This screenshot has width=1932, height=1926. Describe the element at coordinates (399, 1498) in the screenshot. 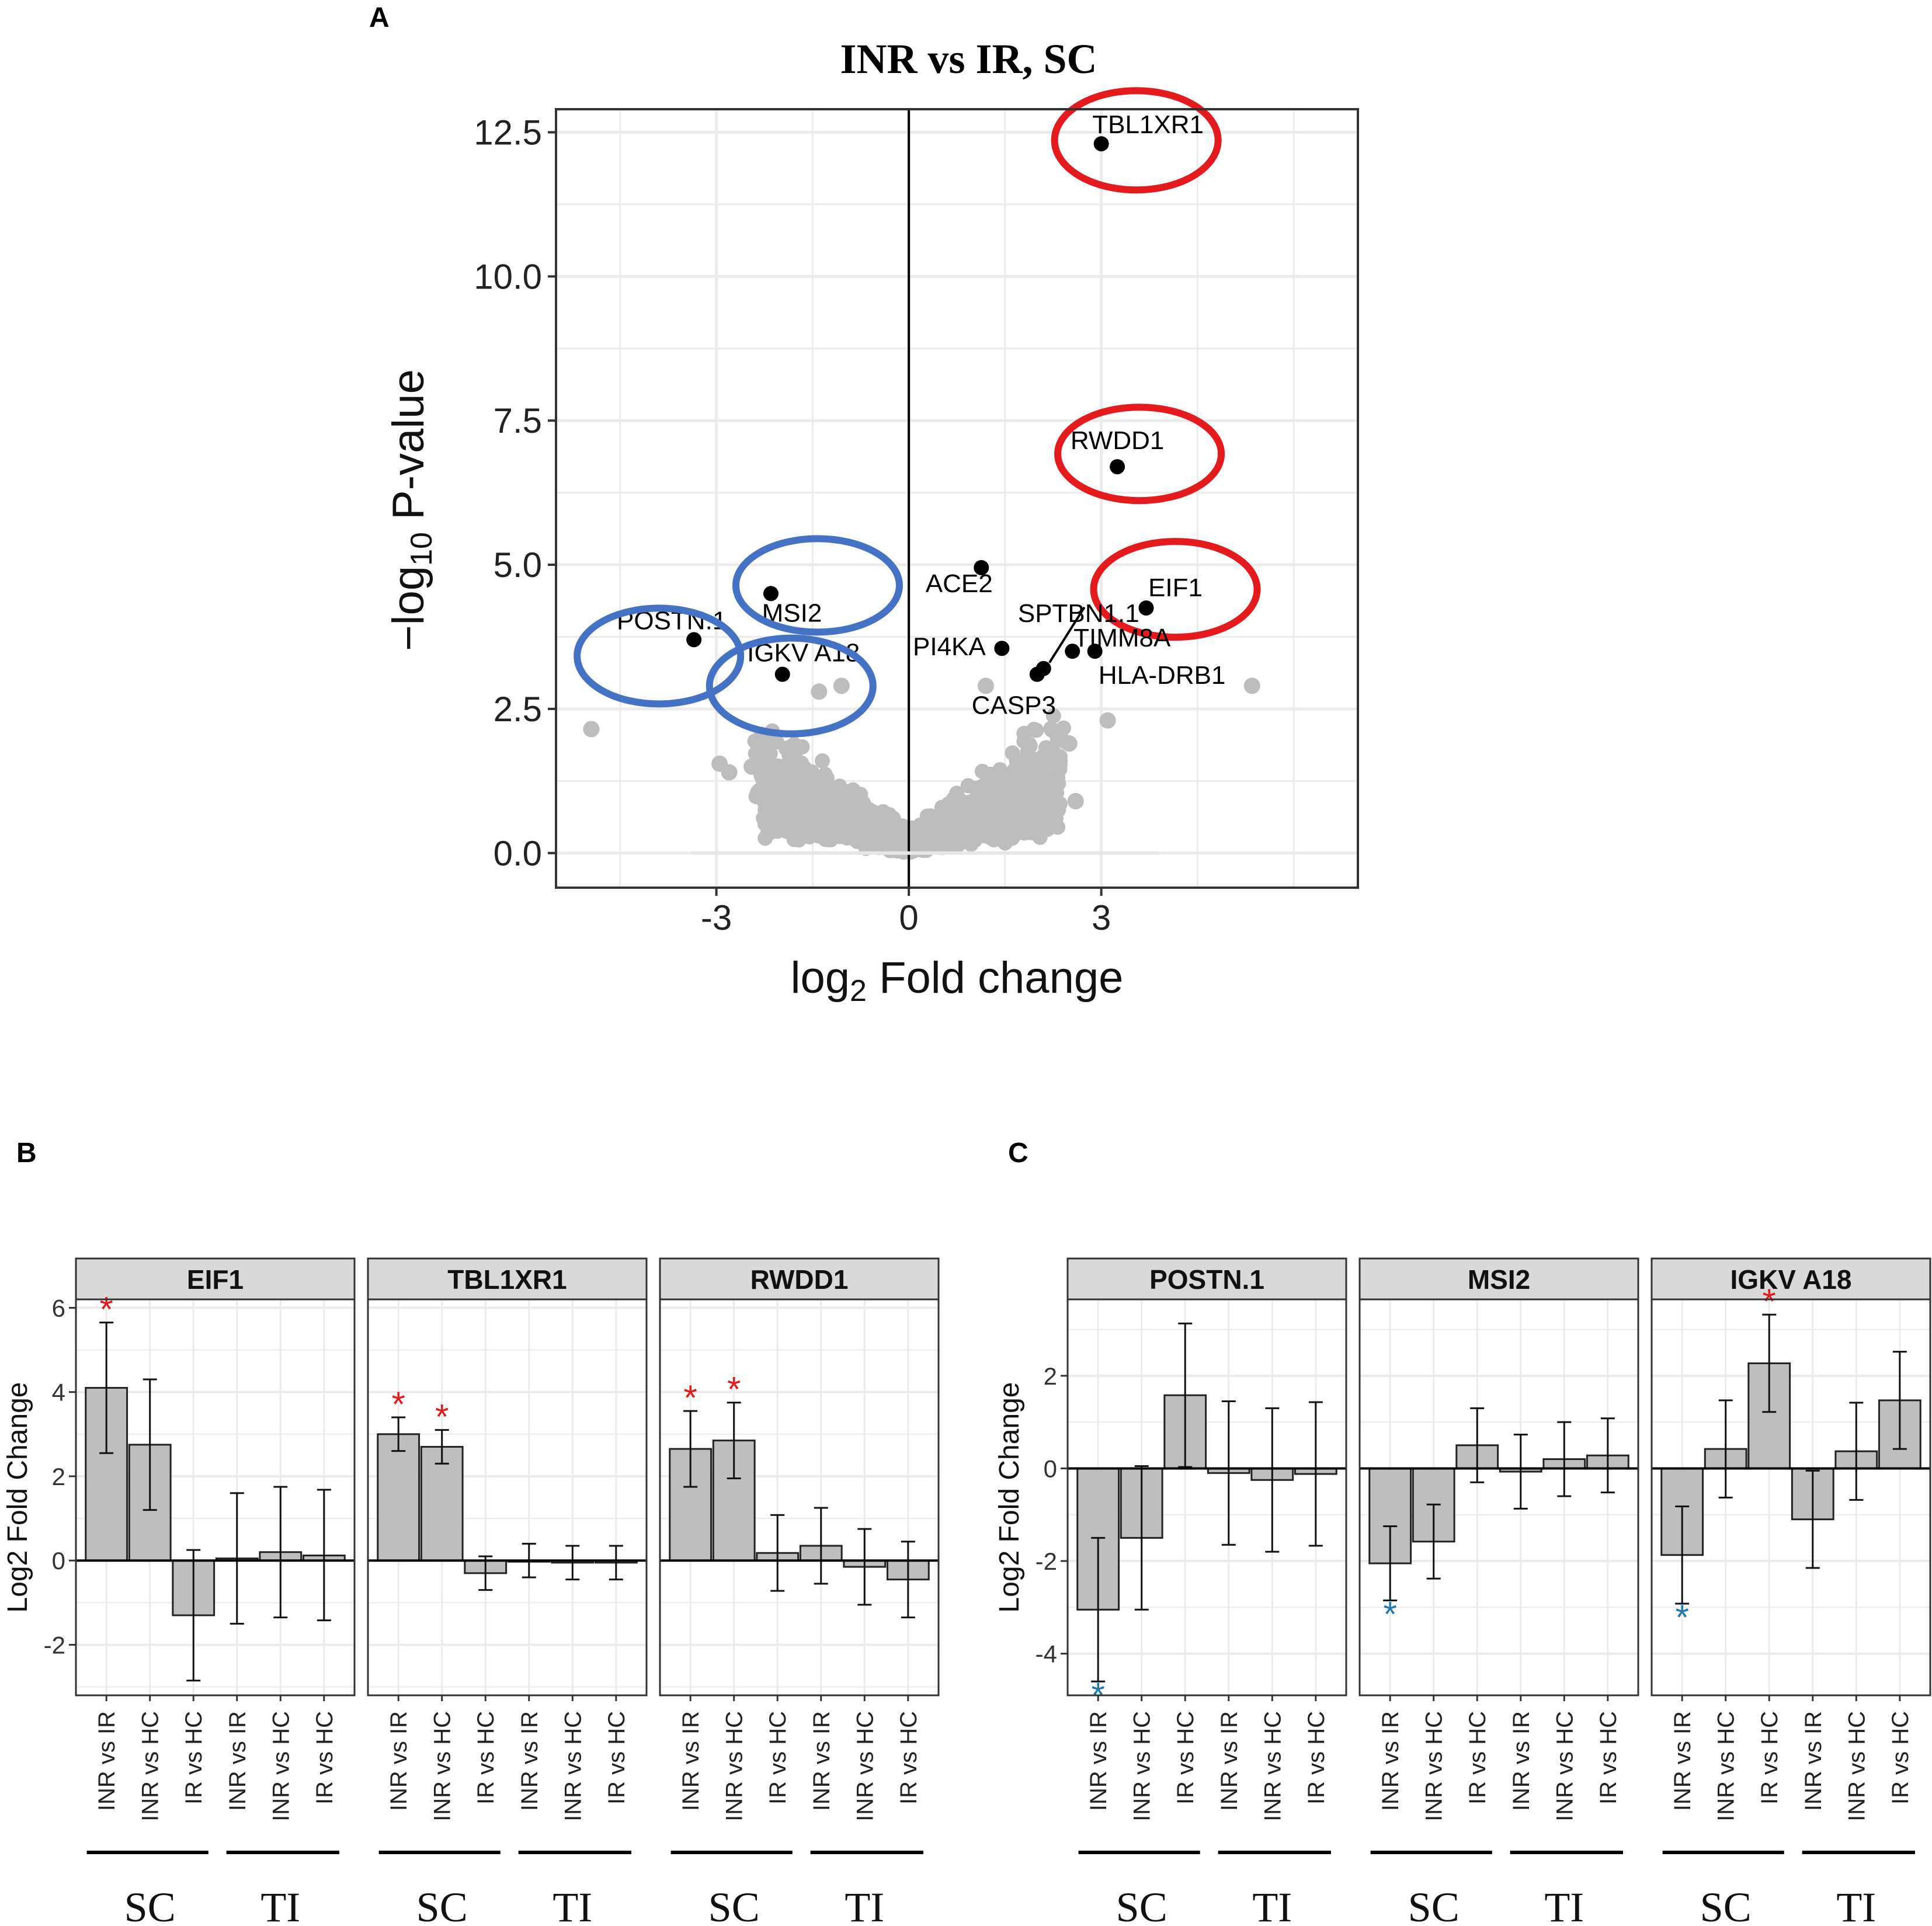

I see `bar` at that location.